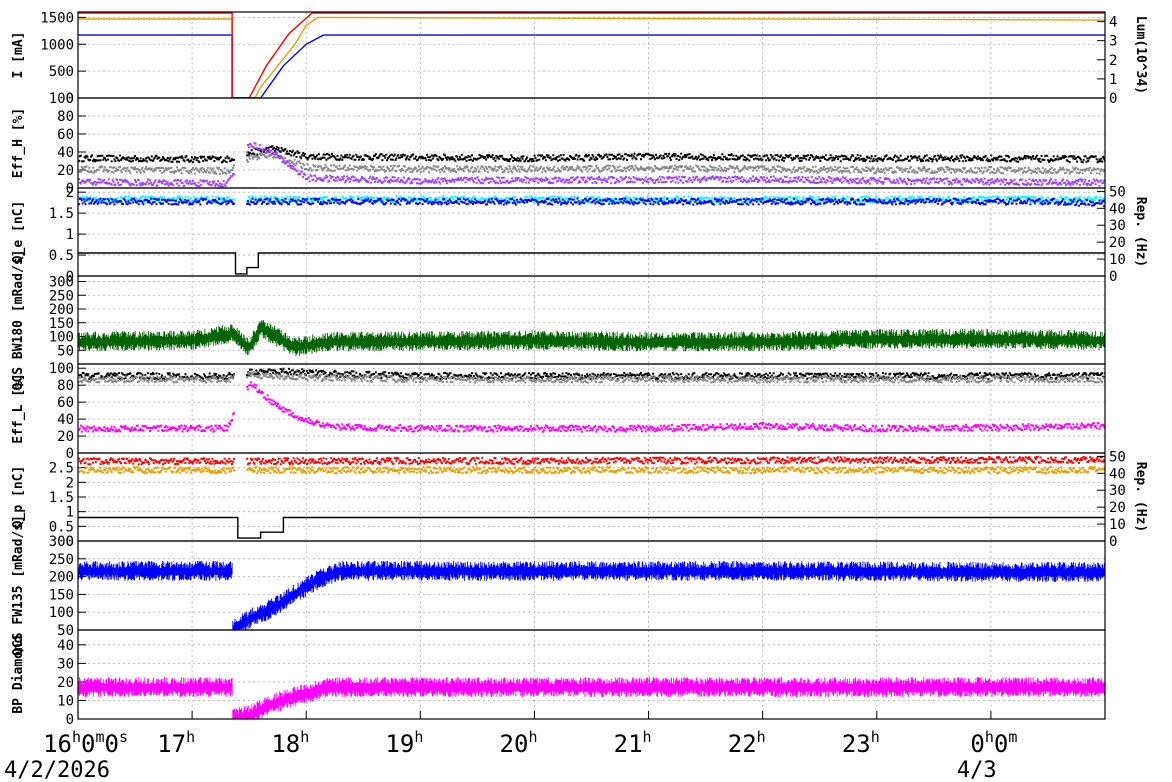 The image size is (1172, 782). I want to click on right-tick-label: 4, so click(1113, 23).